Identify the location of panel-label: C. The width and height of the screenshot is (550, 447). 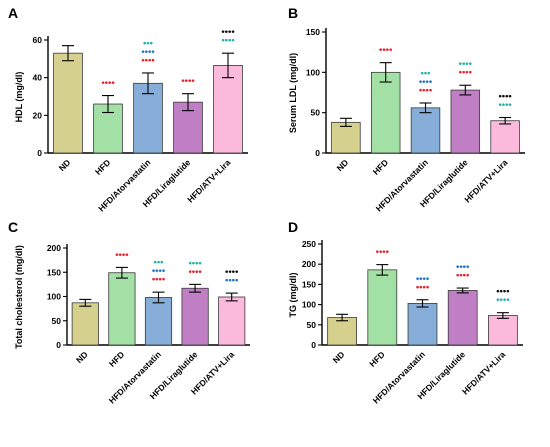
(13, 227).